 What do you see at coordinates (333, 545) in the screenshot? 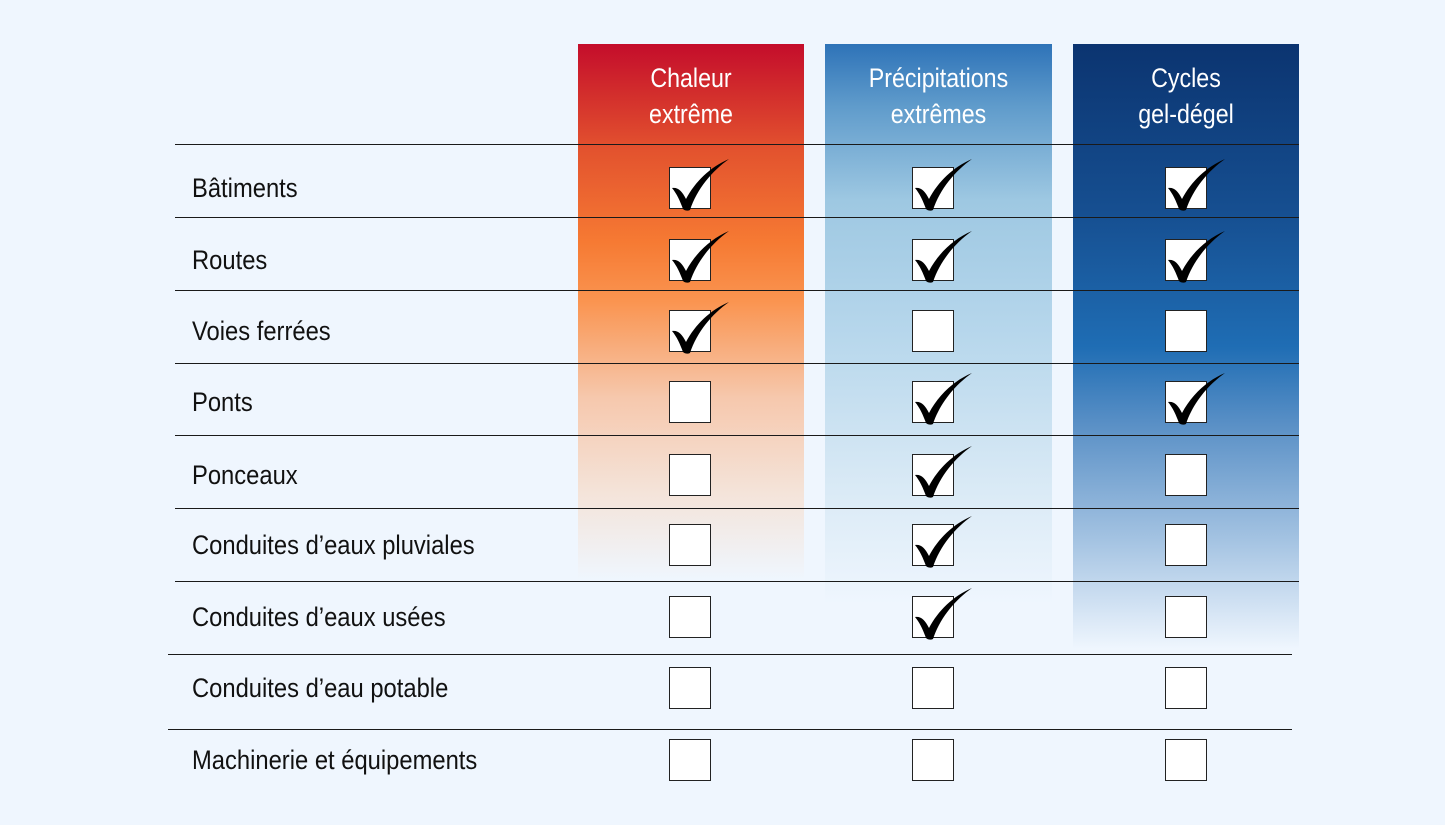
I see `row-label: Conduites d’eaux pluviales` at bounding box center [333, 545].